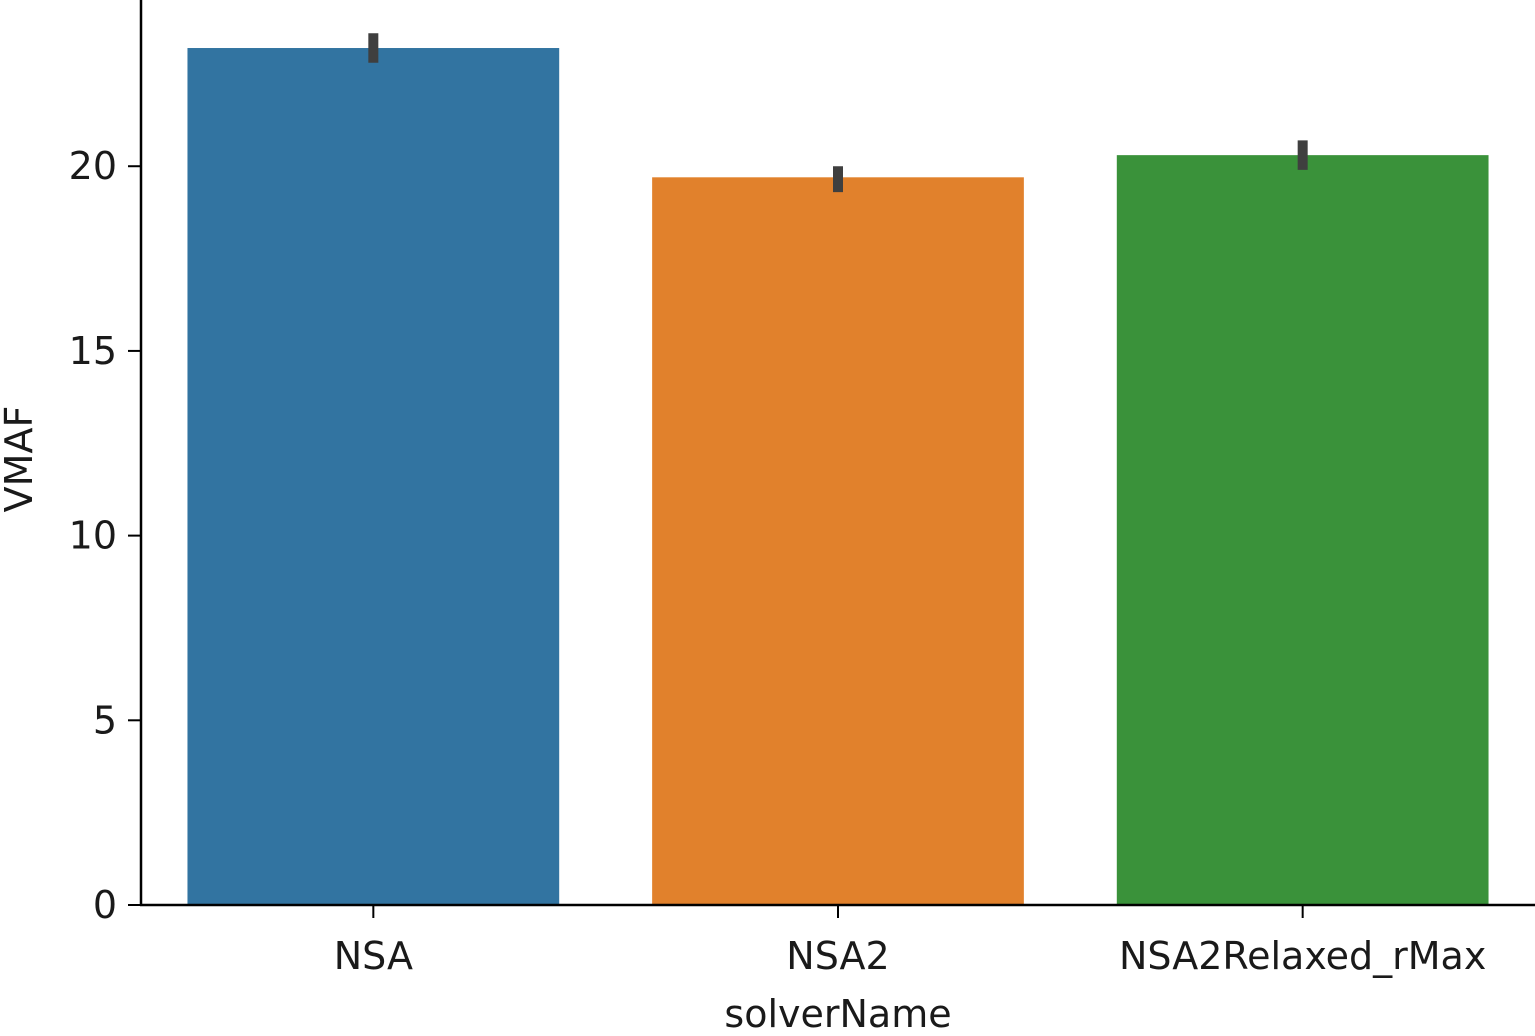  I want to click on x-tick-label: NSA2, so click(837, 956).